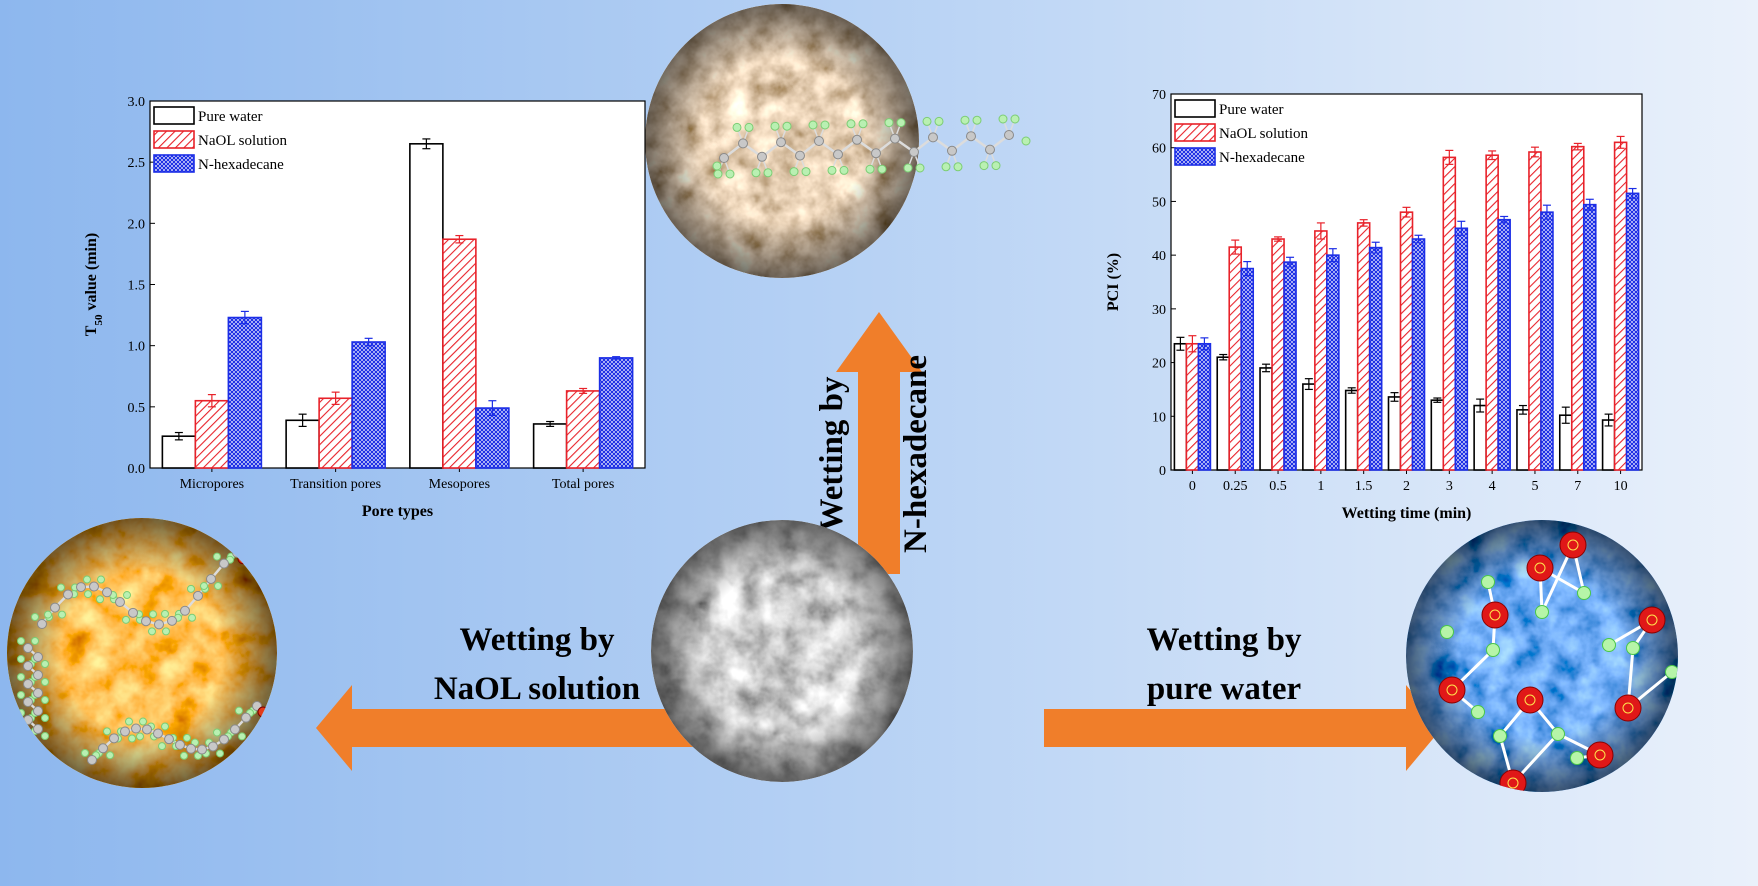 The height and width of the screenshot is (886, 1758). Describe the element at coordinates (1621, 486) in the screenshot. I see `x-tick-label: 10` at that location.